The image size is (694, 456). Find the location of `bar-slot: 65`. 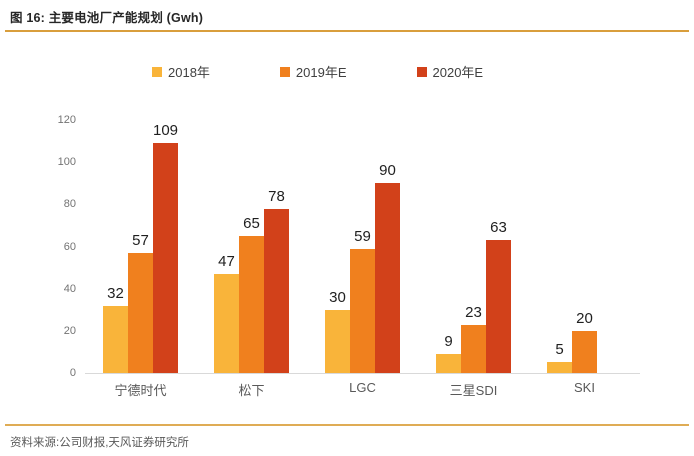

bar-slot: 65 is located at coordinates (251, 246).